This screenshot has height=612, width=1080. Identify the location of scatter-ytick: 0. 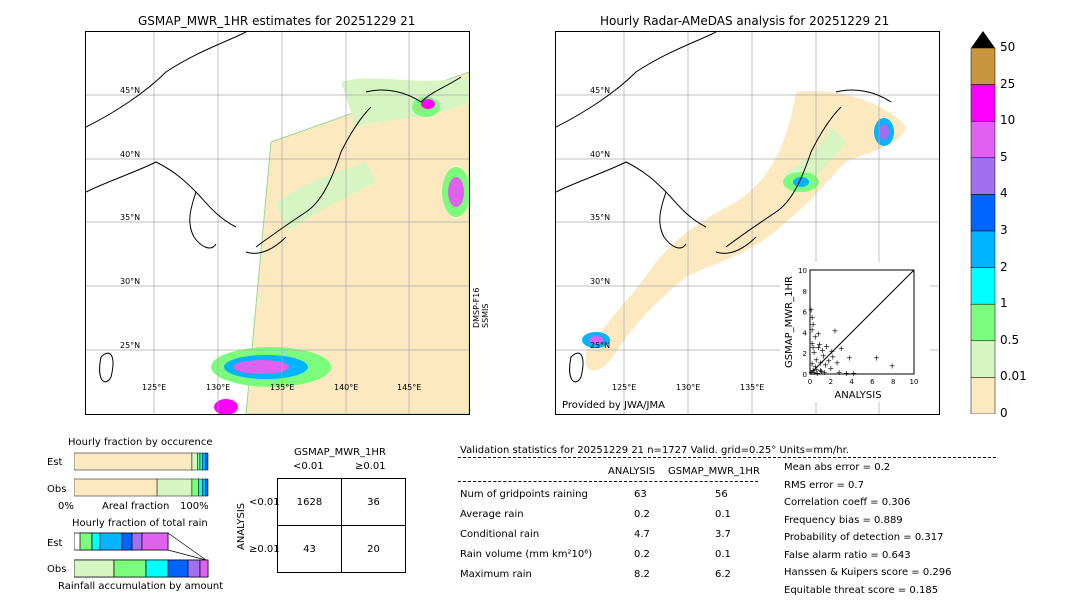
(805, 375).